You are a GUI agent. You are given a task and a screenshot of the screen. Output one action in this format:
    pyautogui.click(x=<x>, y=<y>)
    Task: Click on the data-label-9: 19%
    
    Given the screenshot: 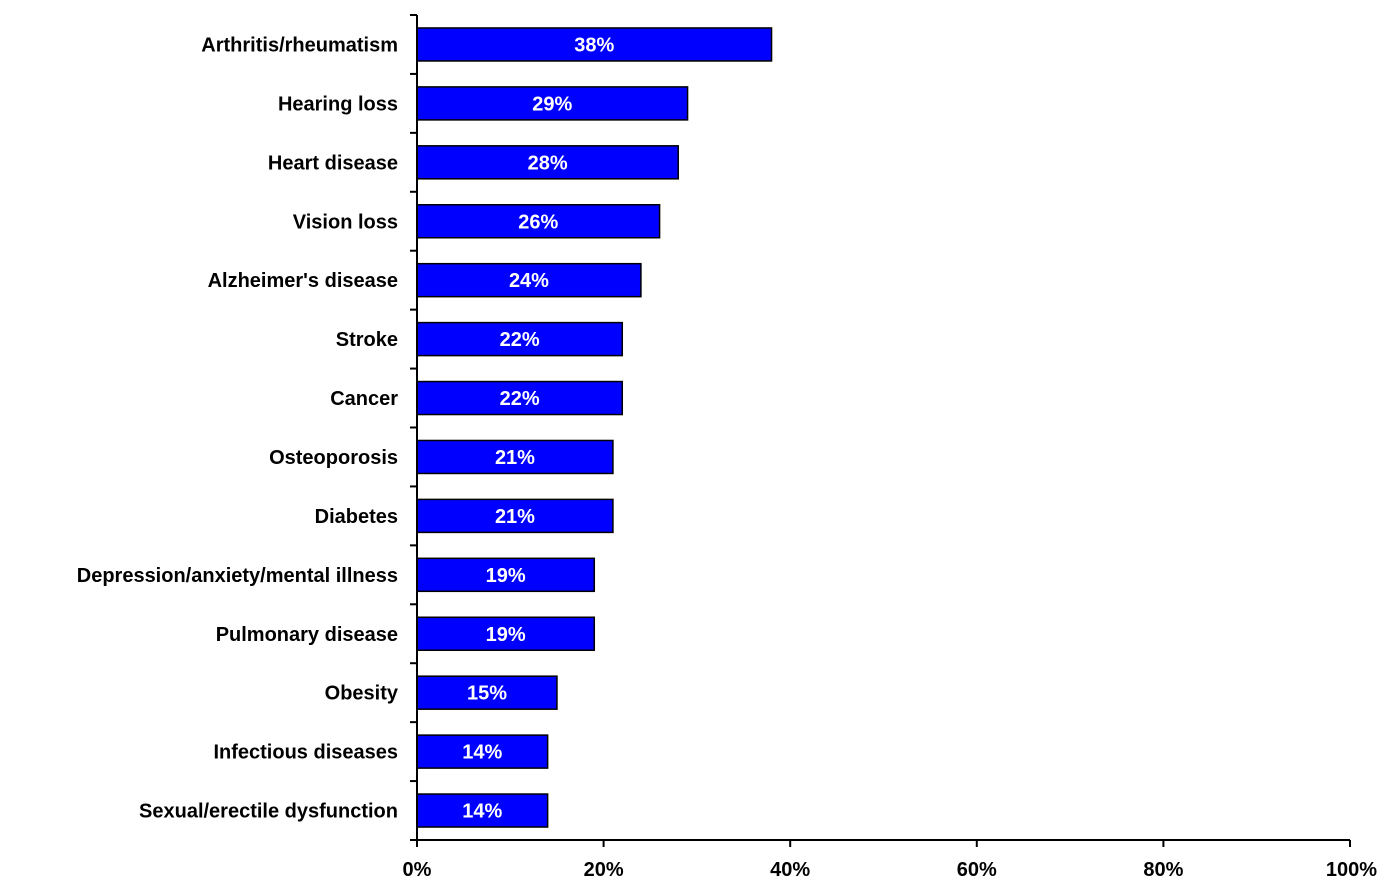 What is the action you would take?
    pyautogui.click(x=506, y=576)
    